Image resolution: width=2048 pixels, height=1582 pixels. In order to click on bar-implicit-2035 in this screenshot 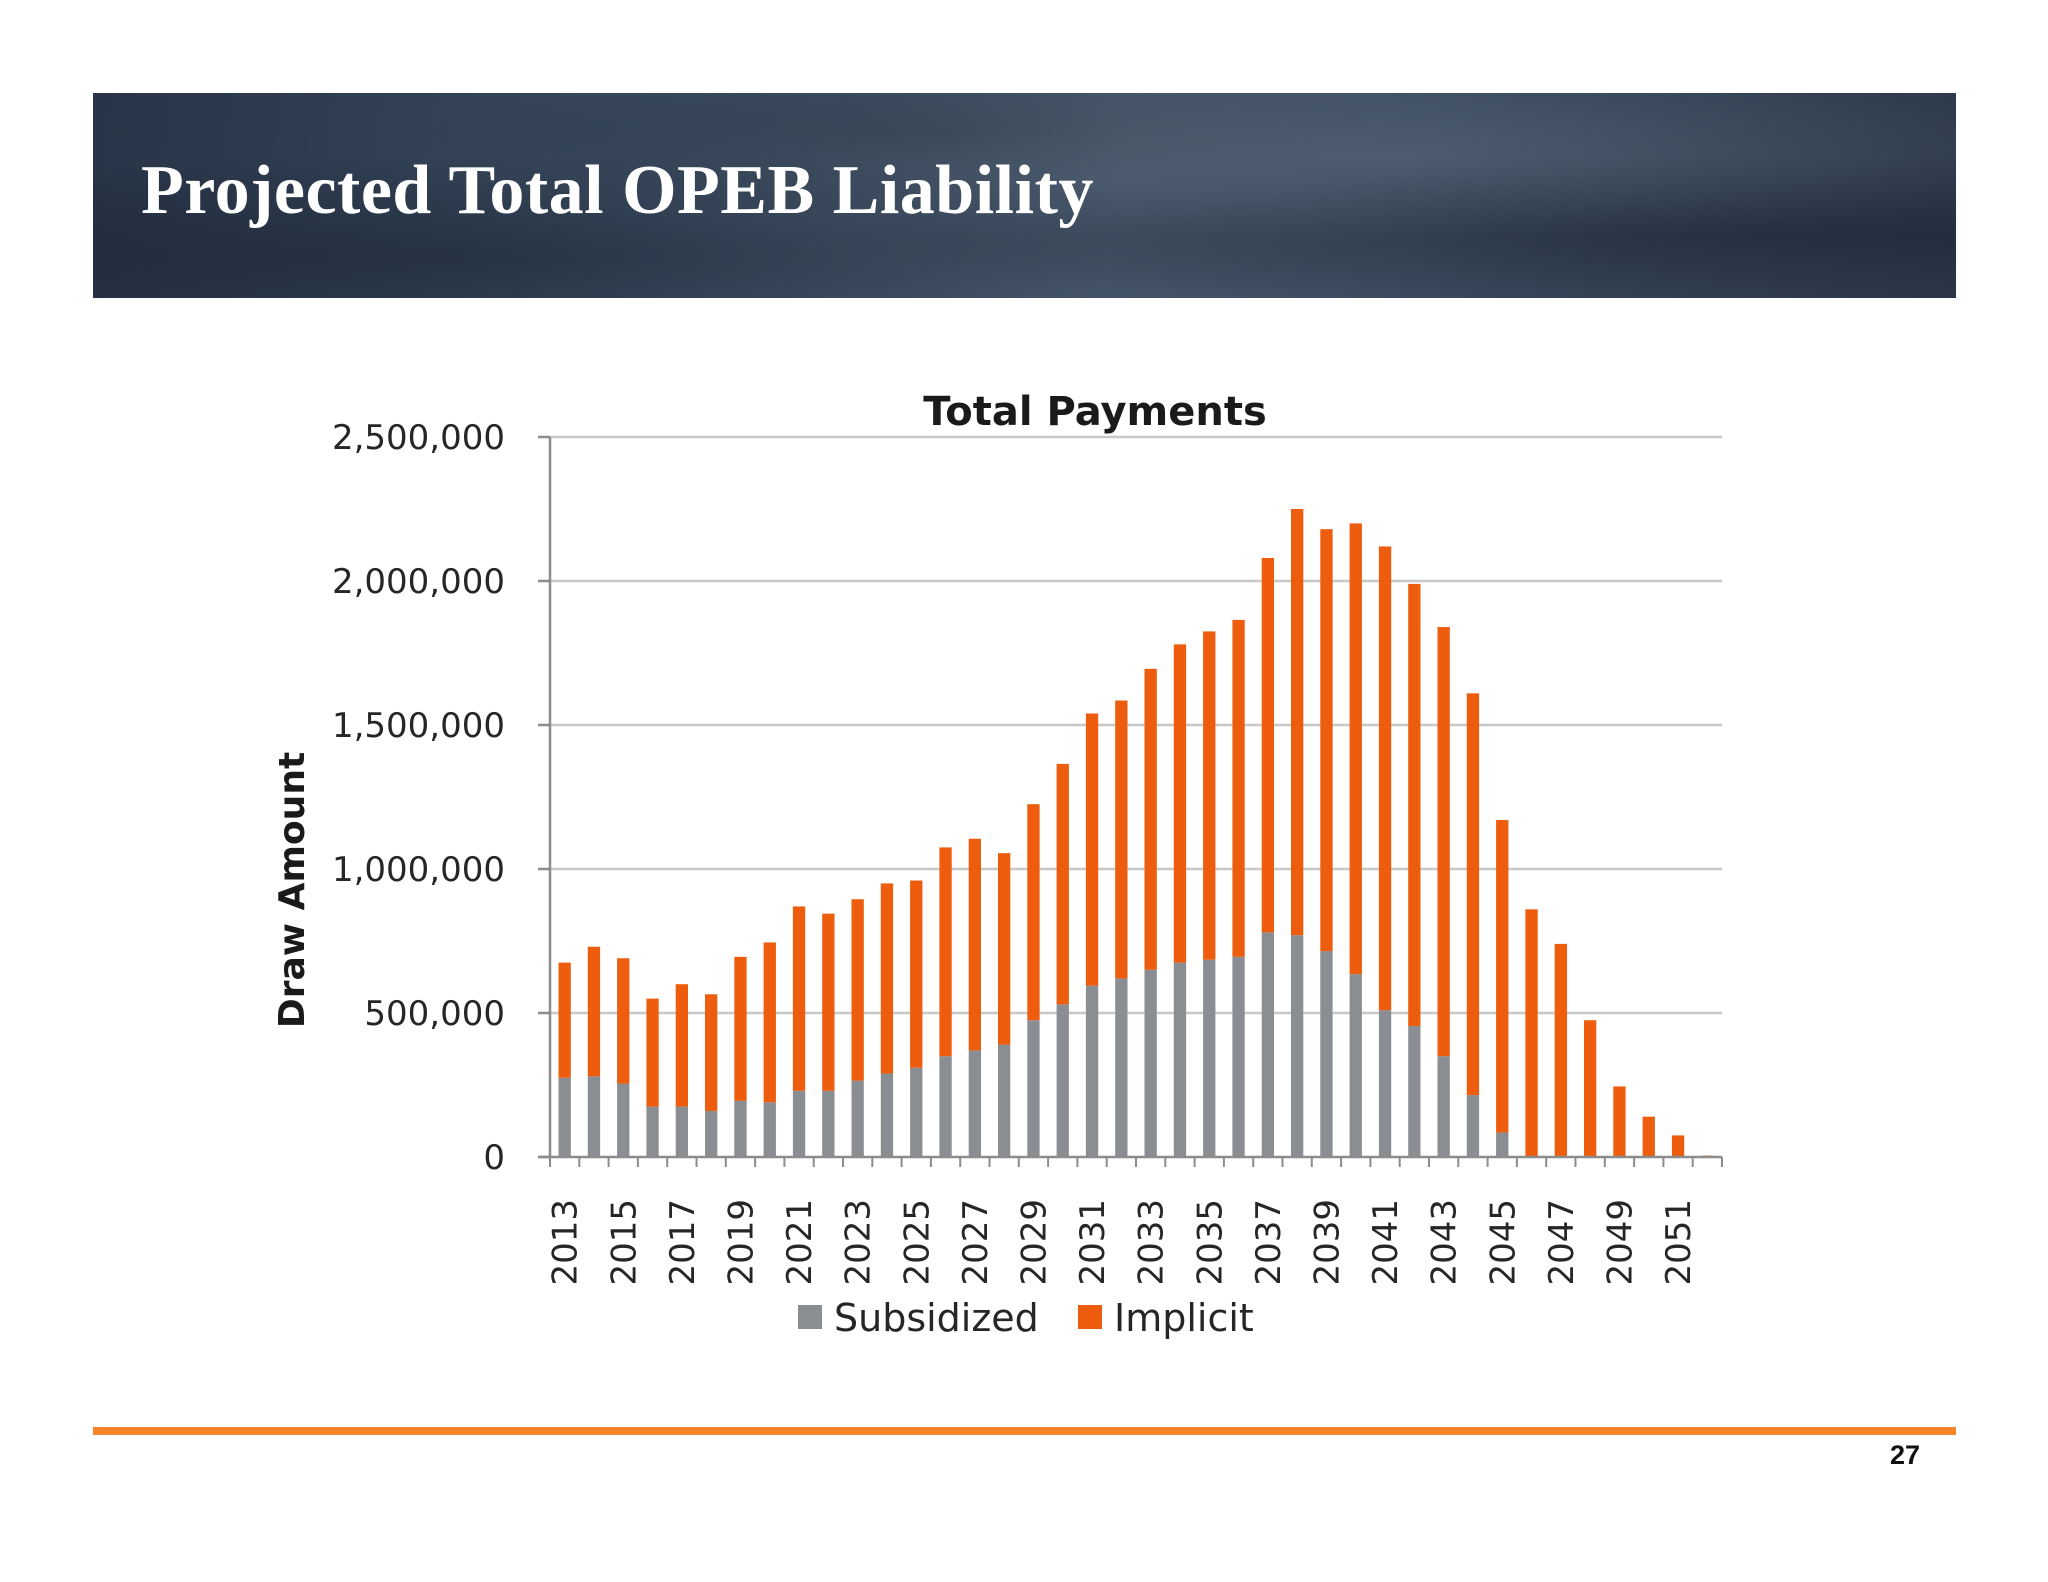, I will do `click(1209, 795)`.